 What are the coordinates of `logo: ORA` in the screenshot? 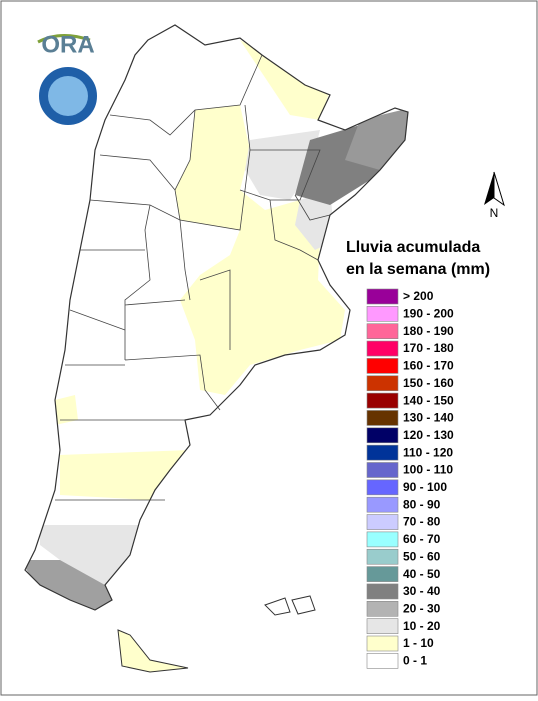 It's located at (68, 79).